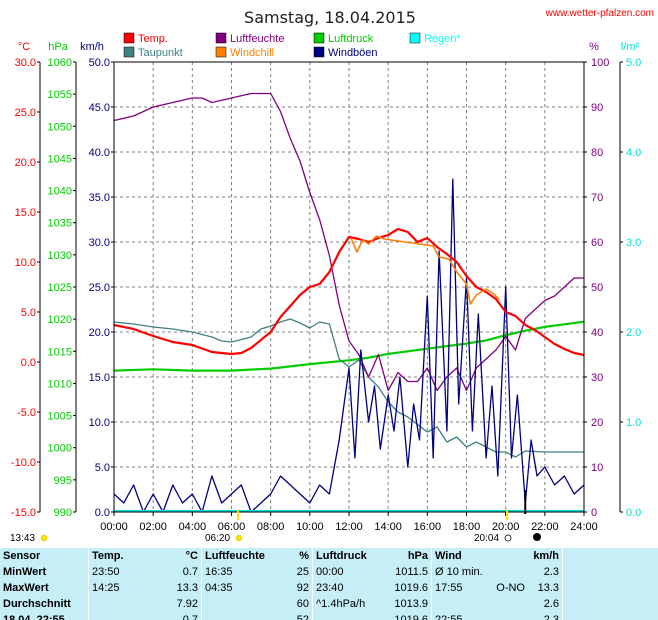 The height and width of the screenshot is (620, 658). I want to click on temp-tick-label: -15.0, so click(23, 513).